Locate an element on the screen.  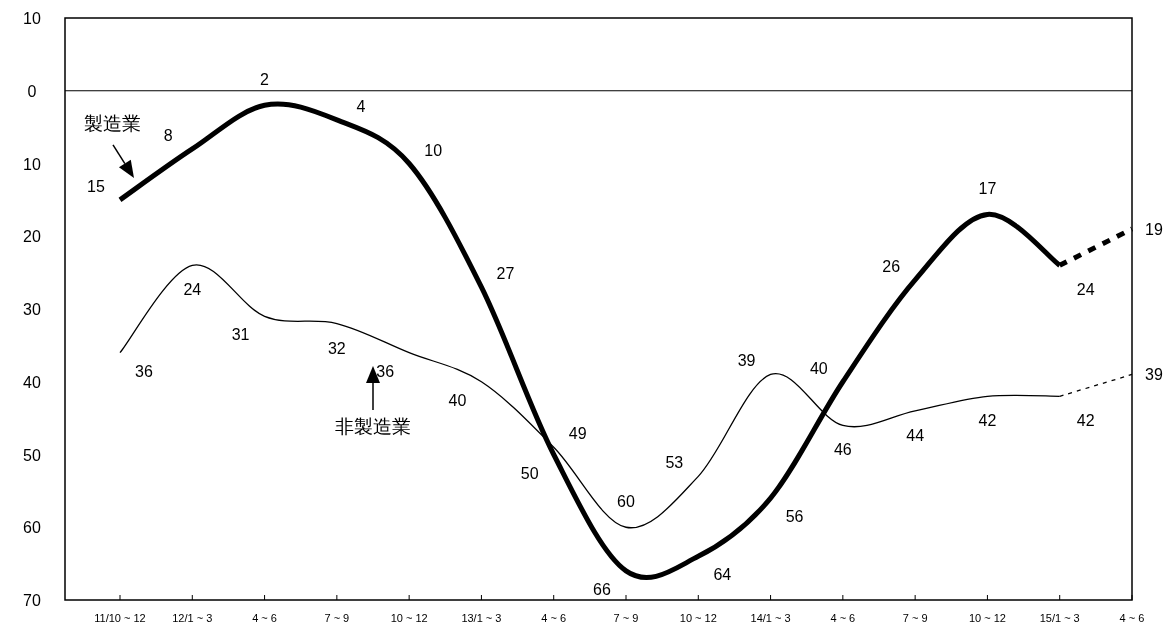
y-tick-label: 50 is located at coordinates (32, 455).